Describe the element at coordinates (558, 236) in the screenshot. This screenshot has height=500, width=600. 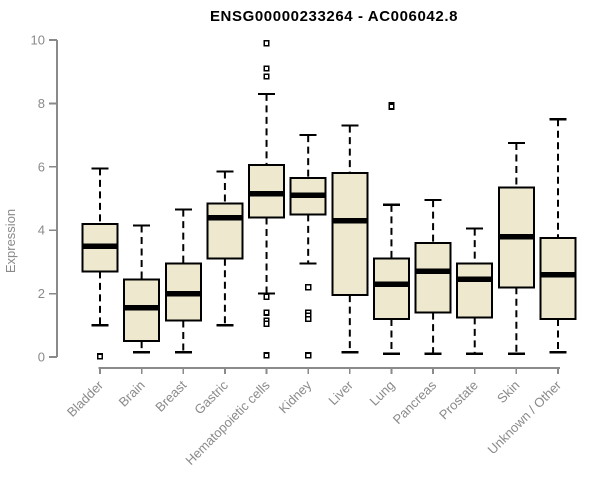
I see `box-unknown-other` at that location.